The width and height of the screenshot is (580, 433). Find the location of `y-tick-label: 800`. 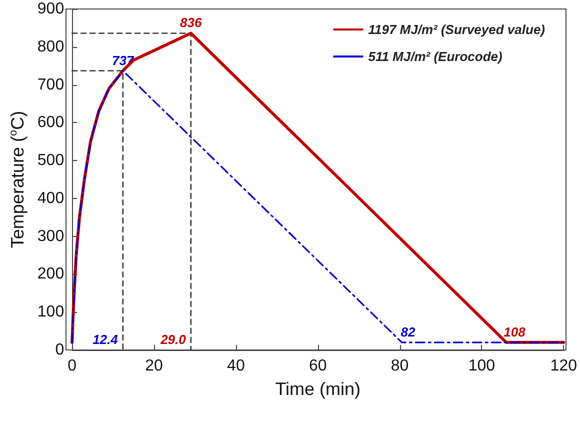

y-tick-label: 800 is located at coordinates (50, 47).